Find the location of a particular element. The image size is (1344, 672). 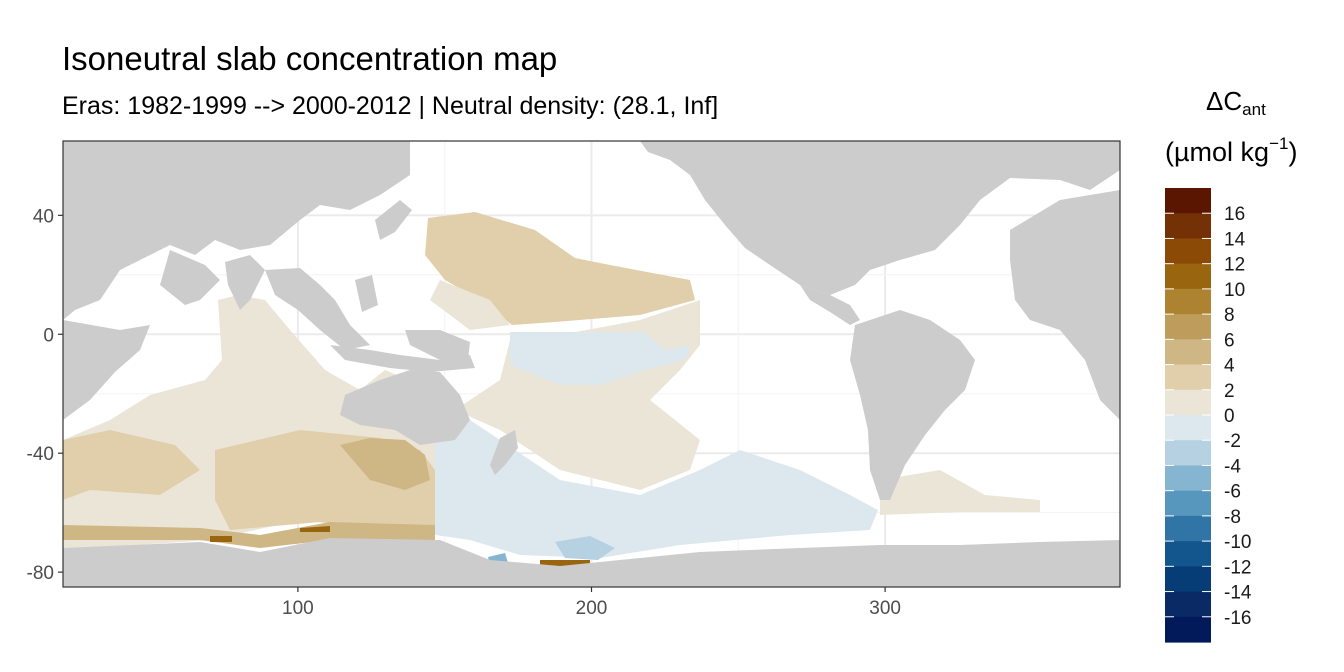

colorbar-label: -8 is located at coordinates (1232, 517).